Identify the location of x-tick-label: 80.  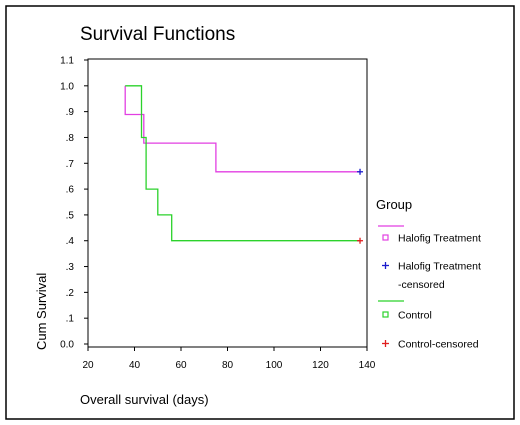
(228, 365).